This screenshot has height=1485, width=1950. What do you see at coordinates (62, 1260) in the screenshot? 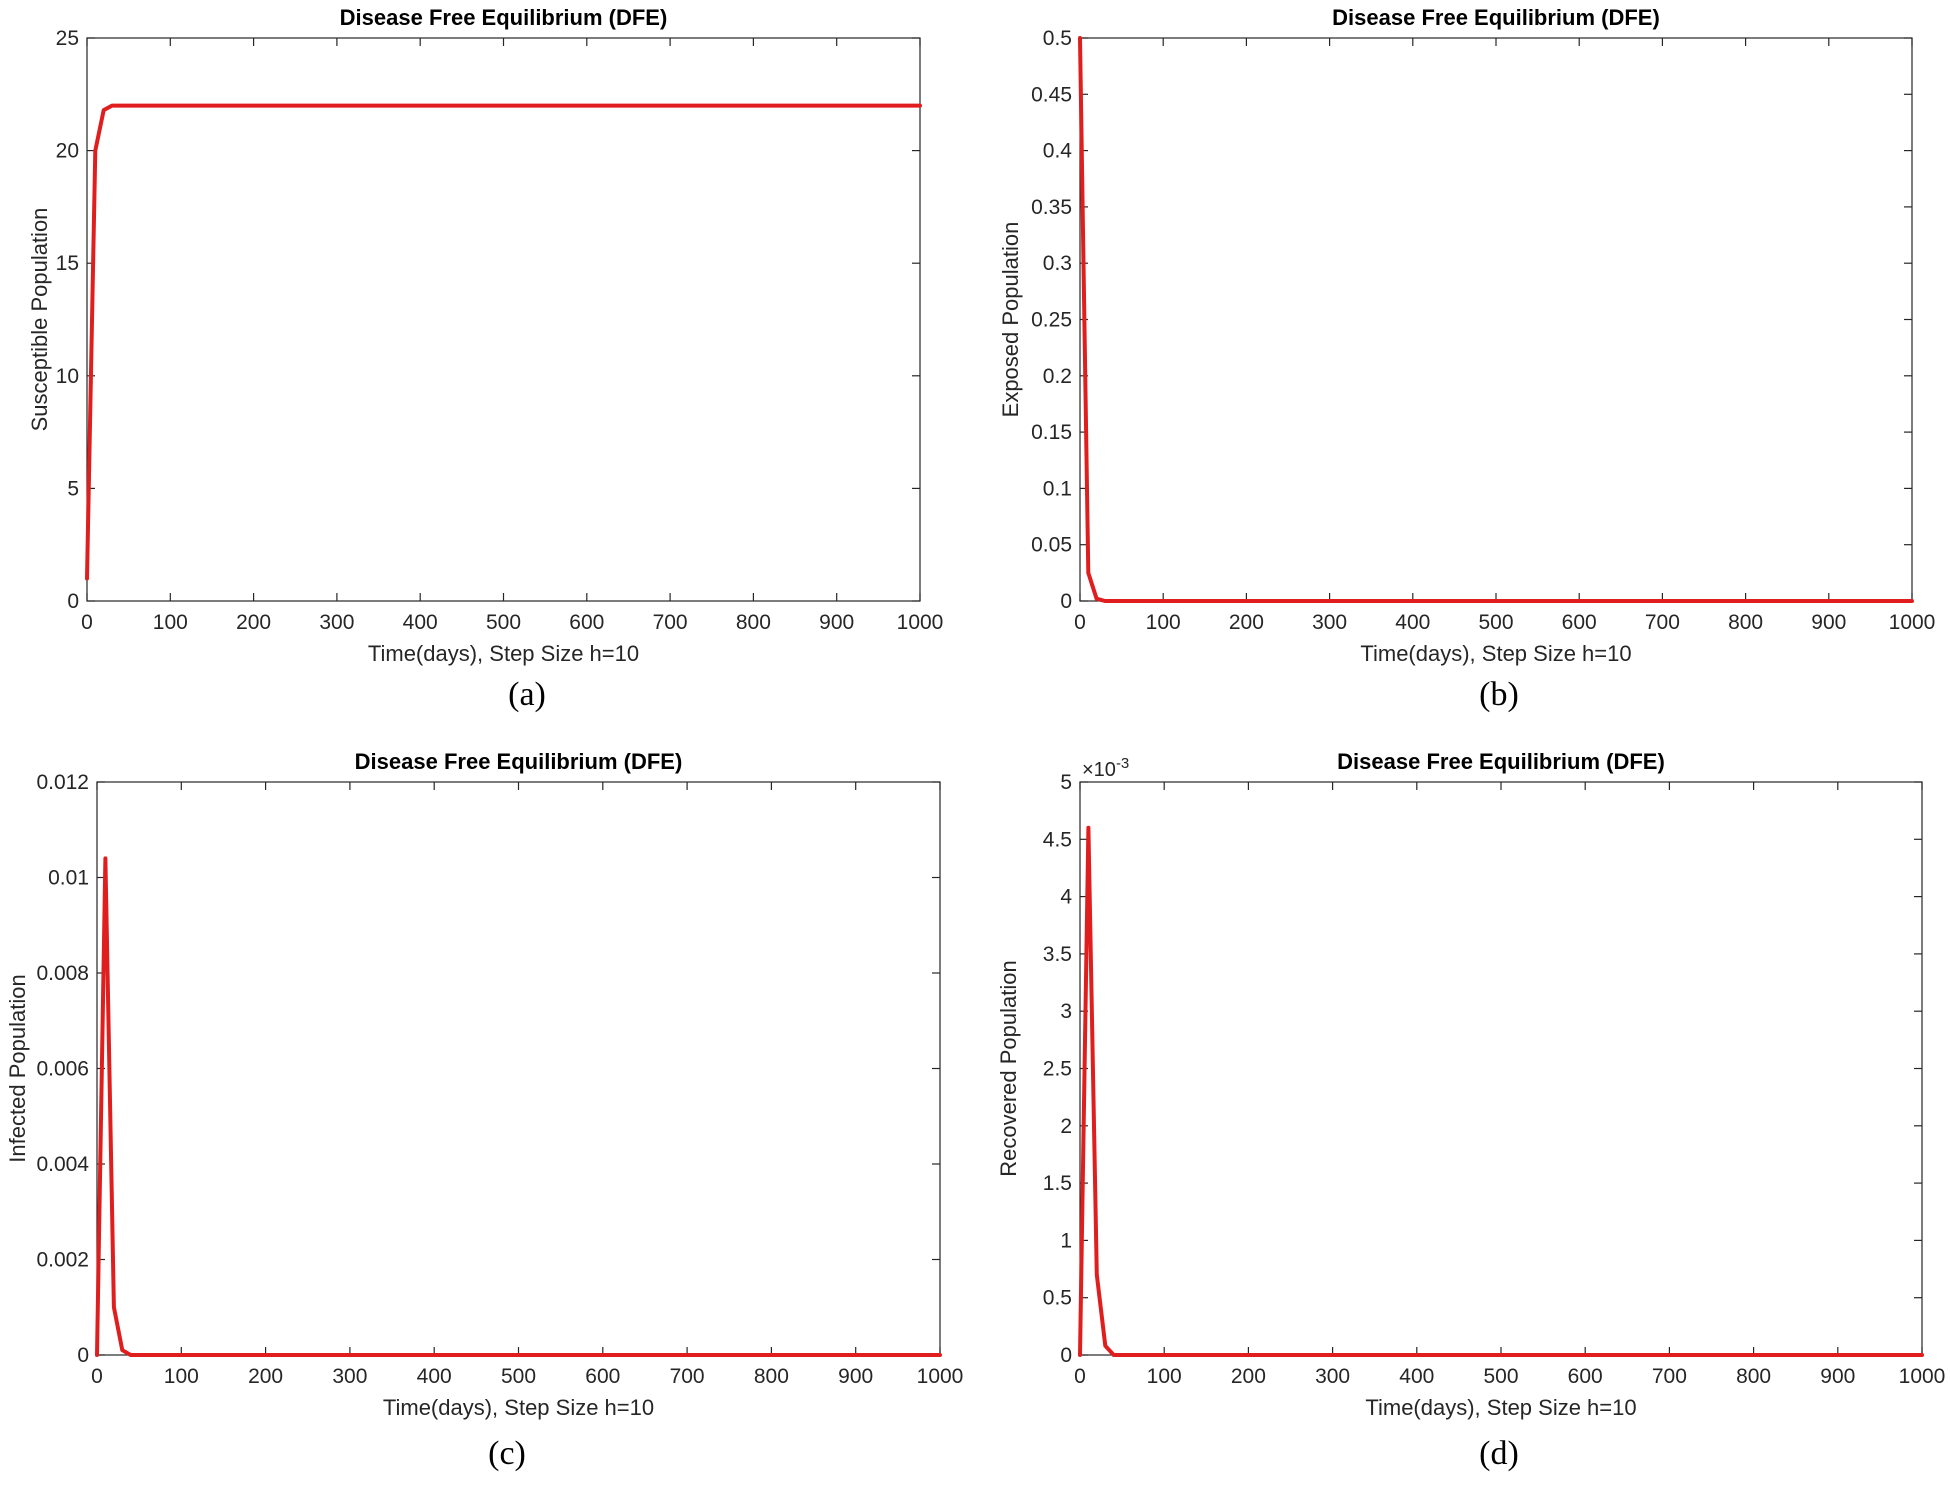
I see `y-tick-label: 0.002` at bounding box center [62, 1260].